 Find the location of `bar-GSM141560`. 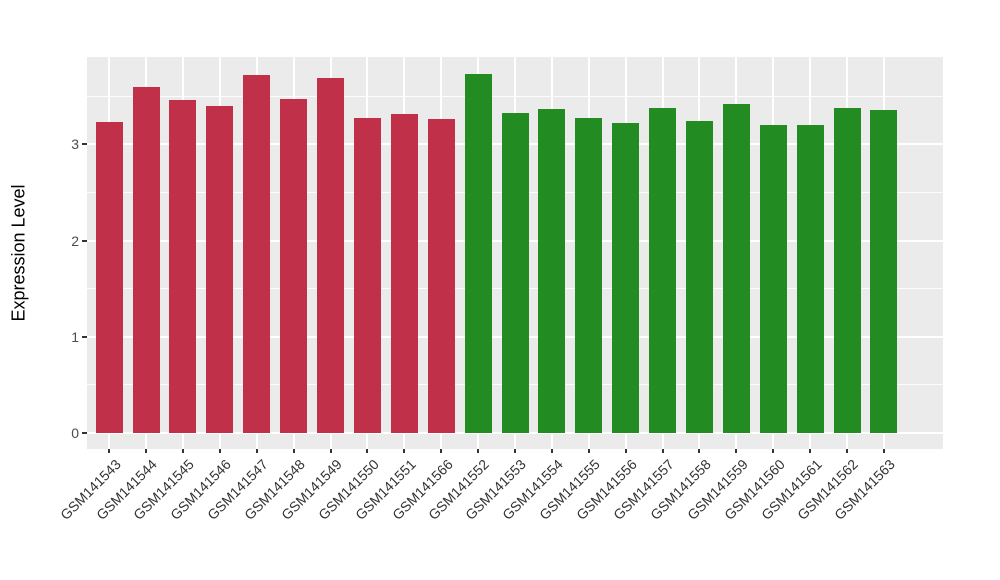

bar-GSM141560 is located at coordinates (773, 279).